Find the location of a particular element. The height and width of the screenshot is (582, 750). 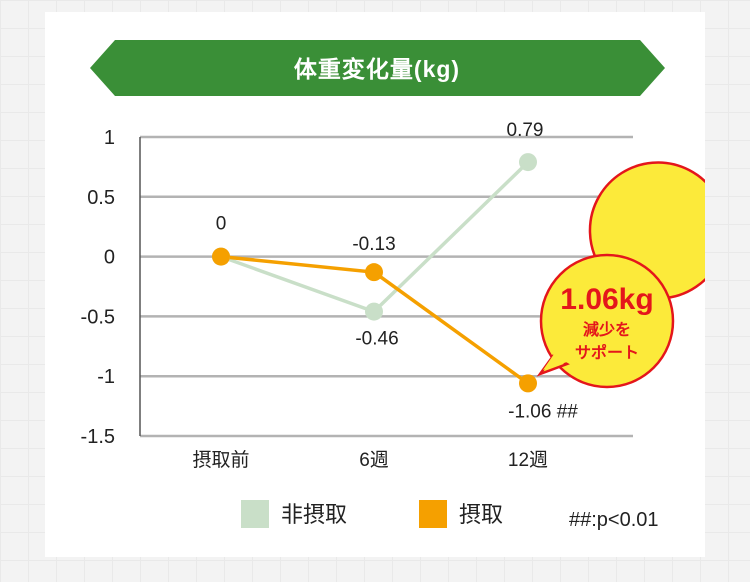

y-tick-label: 1 is located at coordinates (109, 138).